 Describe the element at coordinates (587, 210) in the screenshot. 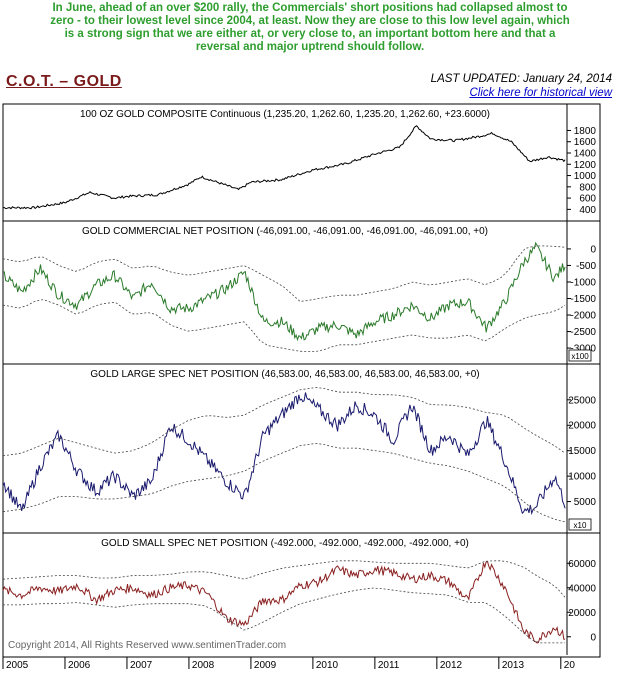

I see `y-tick-label: 400` at that location.